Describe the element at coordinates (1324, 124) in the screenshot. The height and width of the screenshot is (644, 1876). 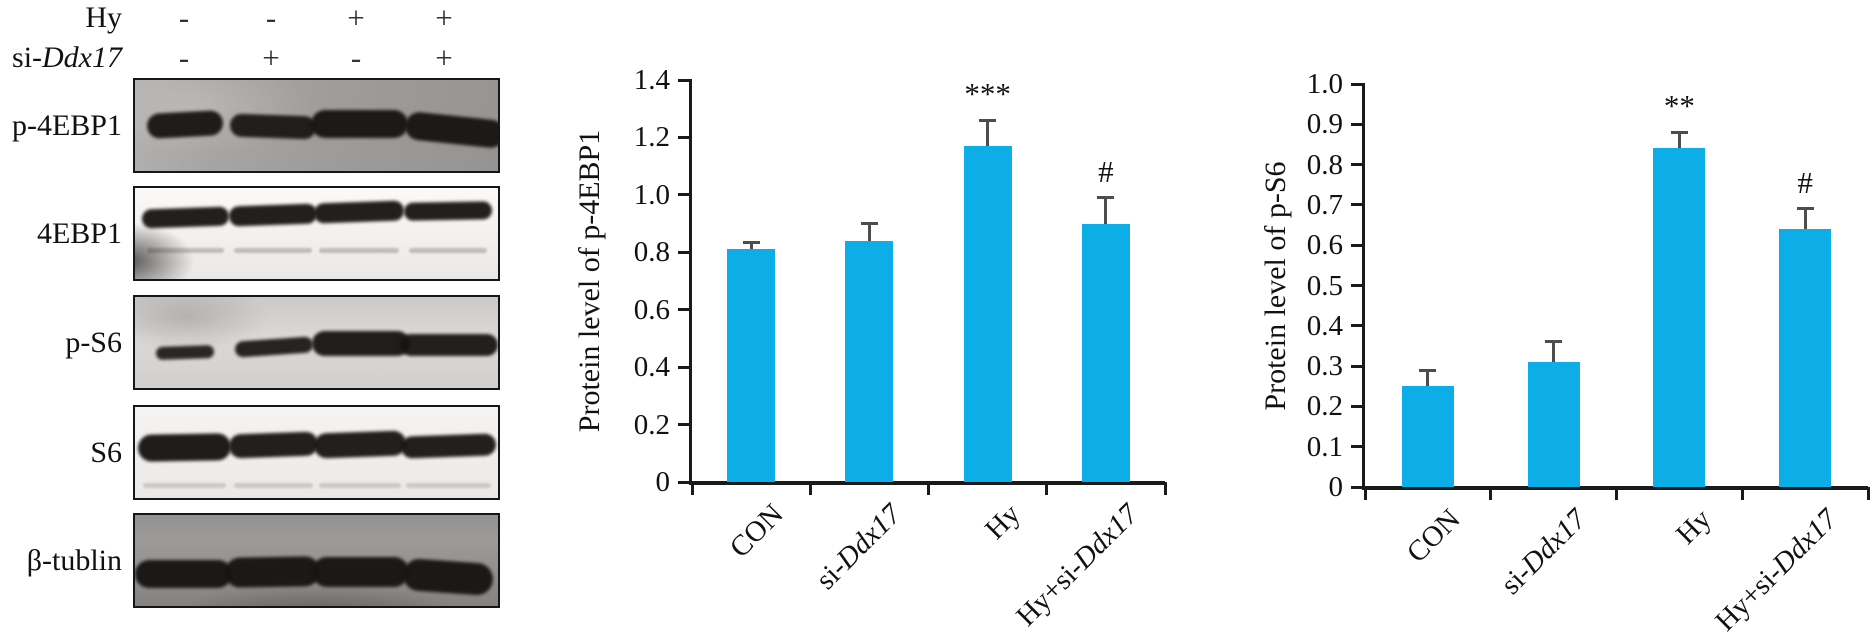
I see `y-tick-label: 0.9` at that location.